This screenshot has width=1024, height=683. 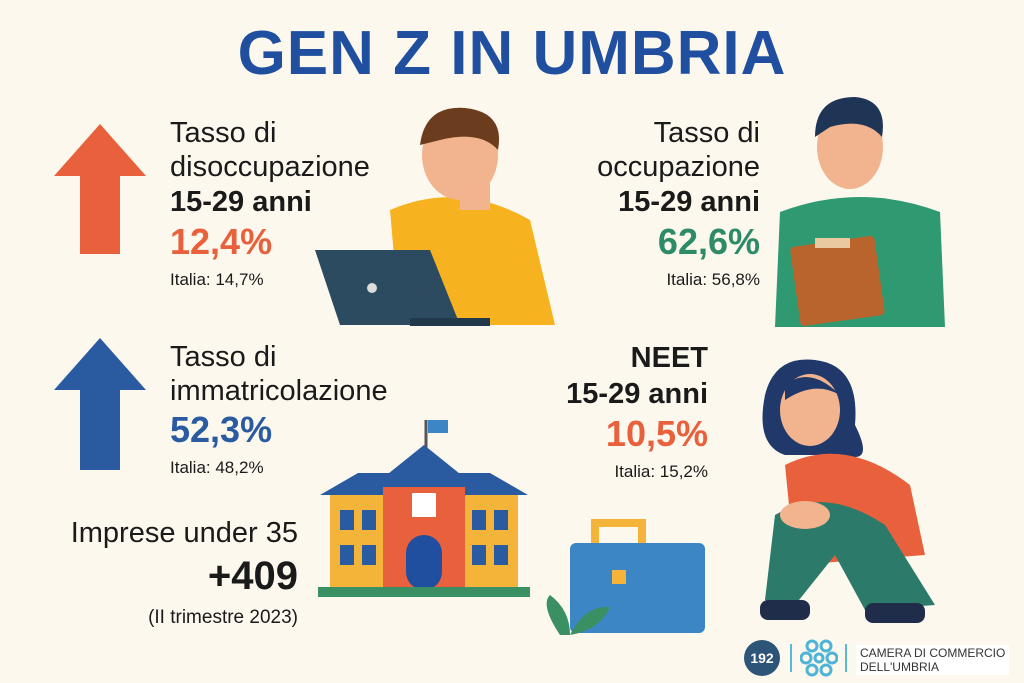 What do you see at coordinates (899, 667) in the screenshot?
I see `org-line: DELL'UMBRIA` at bounding box center [899, 667].